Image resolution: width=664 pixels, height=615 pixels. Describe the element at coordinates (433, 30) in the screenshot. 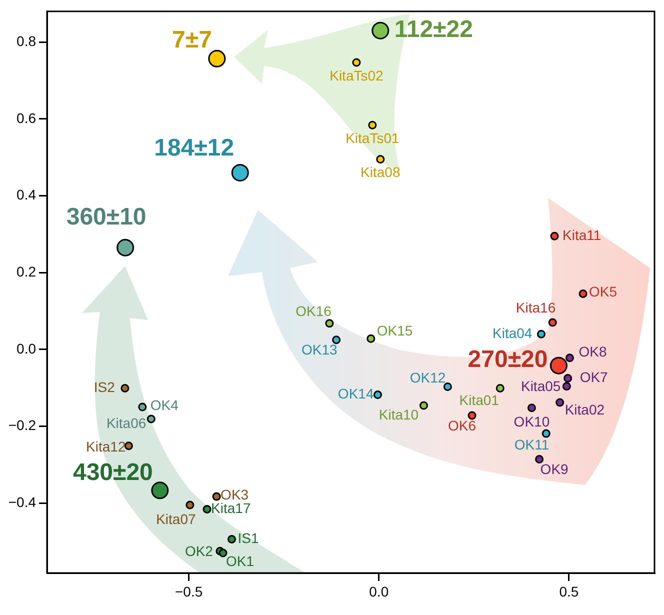

I see `annotation: 112±22` at that location.